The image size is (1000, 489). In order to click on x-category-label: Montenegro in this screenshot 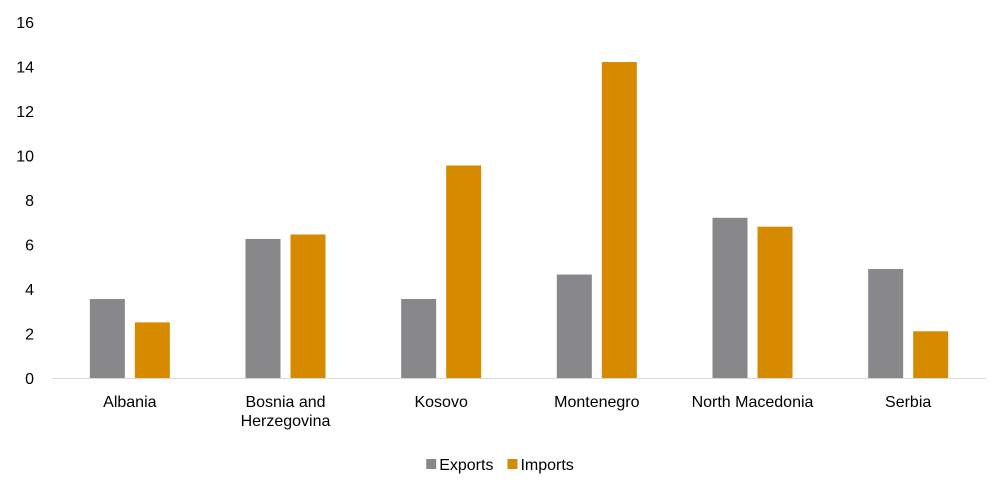, I will do `click(596, 402)`.